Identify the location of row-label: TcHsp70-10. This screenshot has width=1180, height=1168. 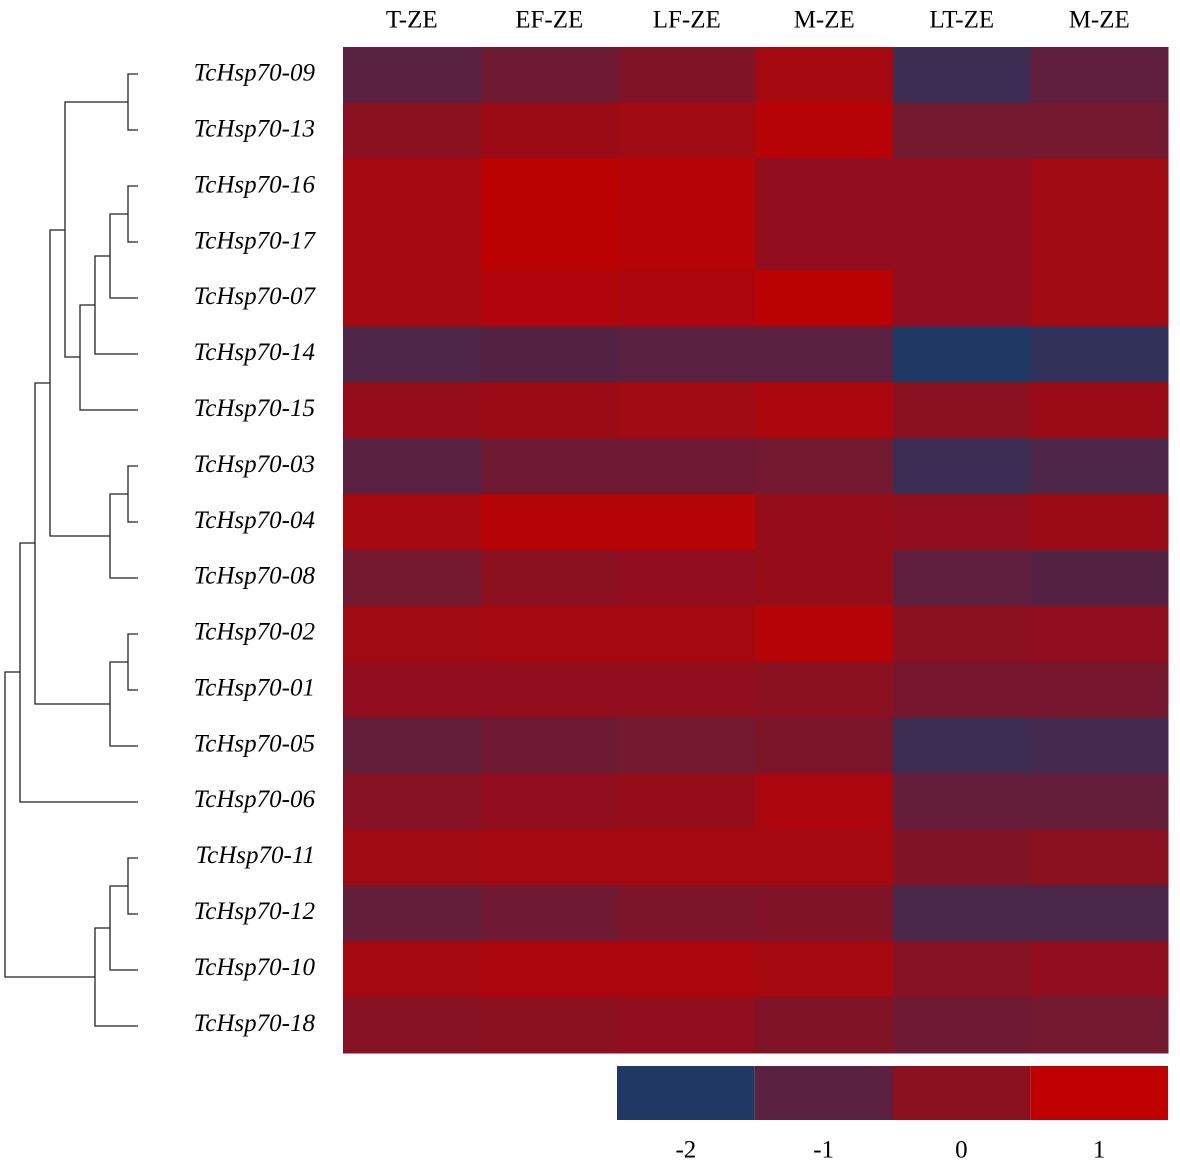
(255, 967).